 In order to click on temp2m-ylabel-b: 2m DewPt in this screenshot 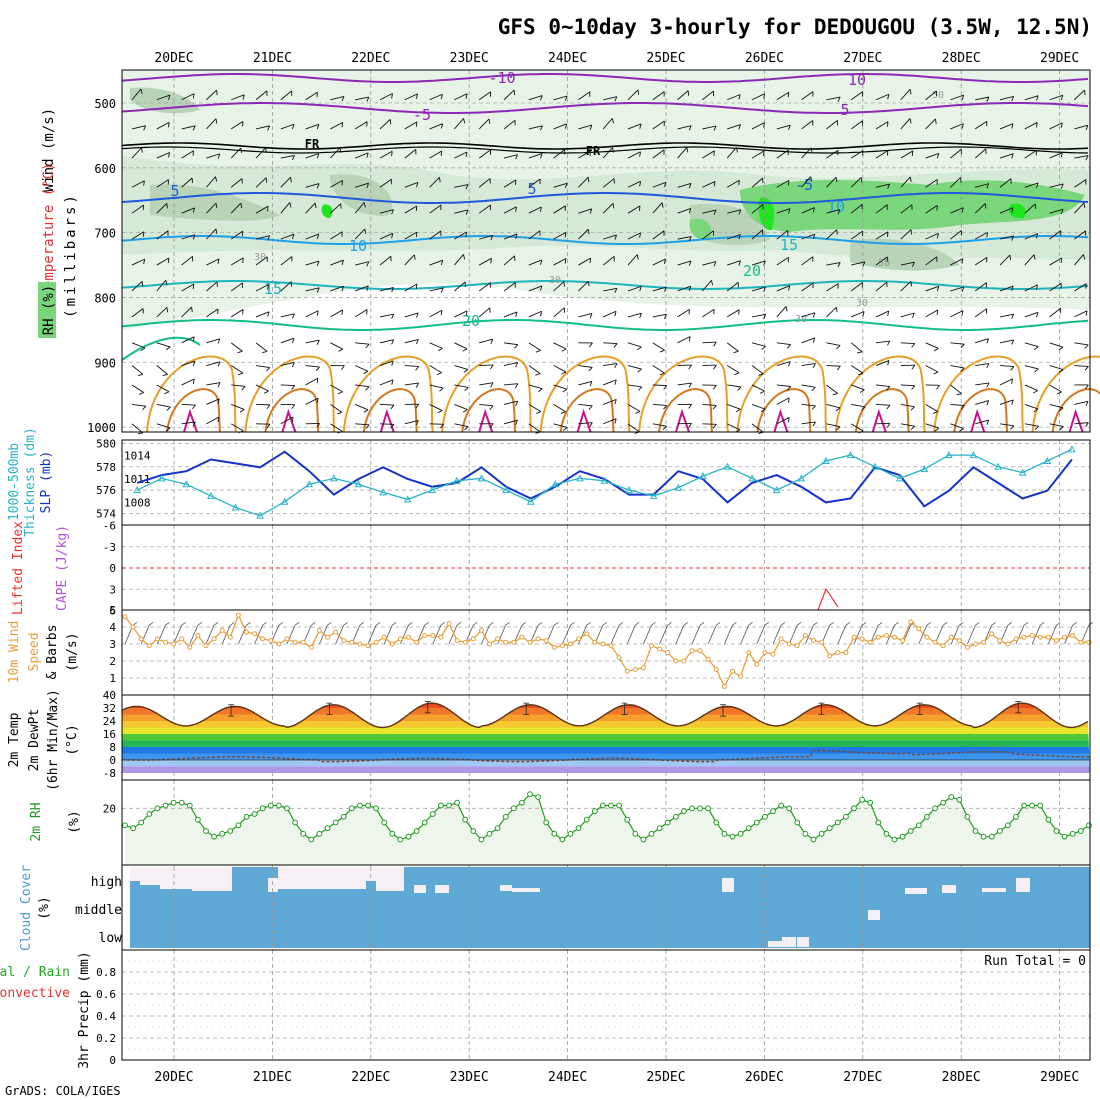, I will do `click(34, 740)`.